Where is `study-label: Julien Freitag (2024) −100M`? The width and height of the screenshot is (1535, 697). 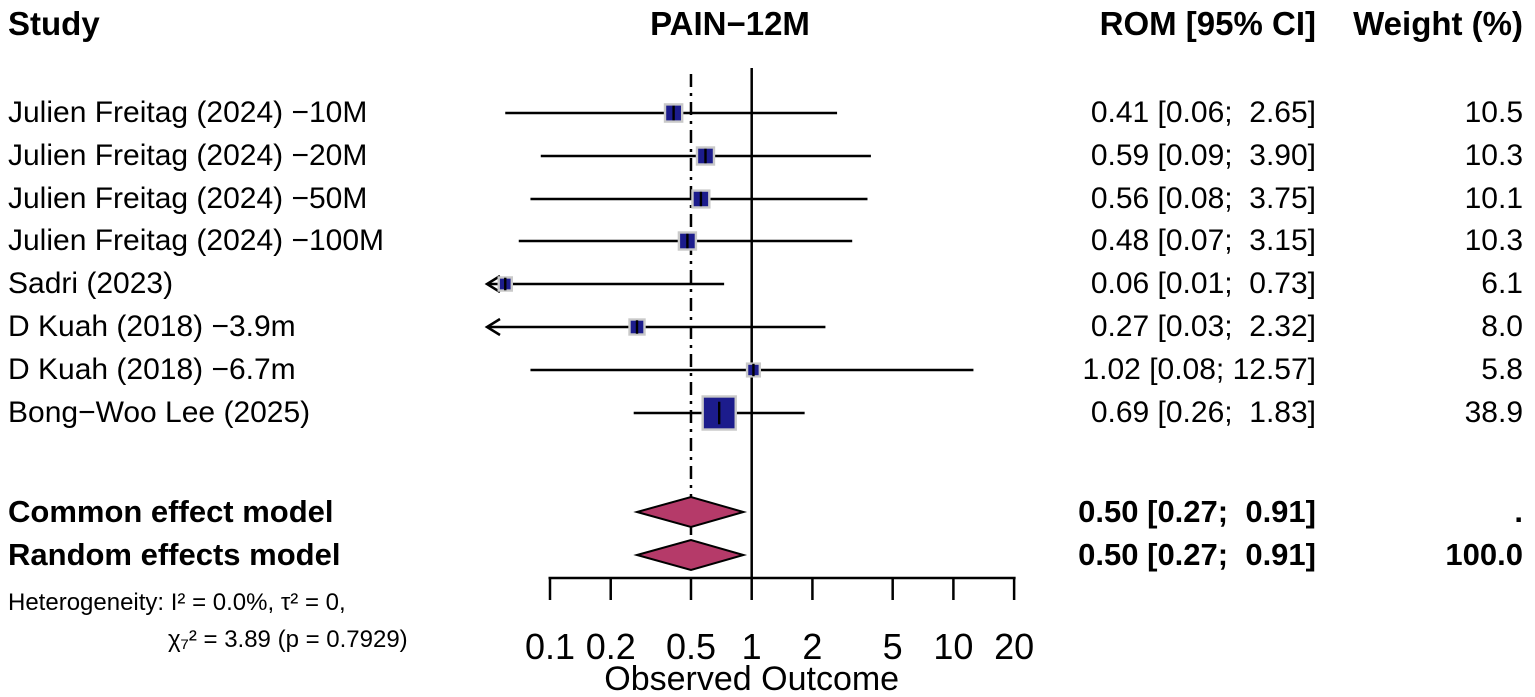
study-label: Julien Freitag (2024) −100M is located at coordinates (196, 240).